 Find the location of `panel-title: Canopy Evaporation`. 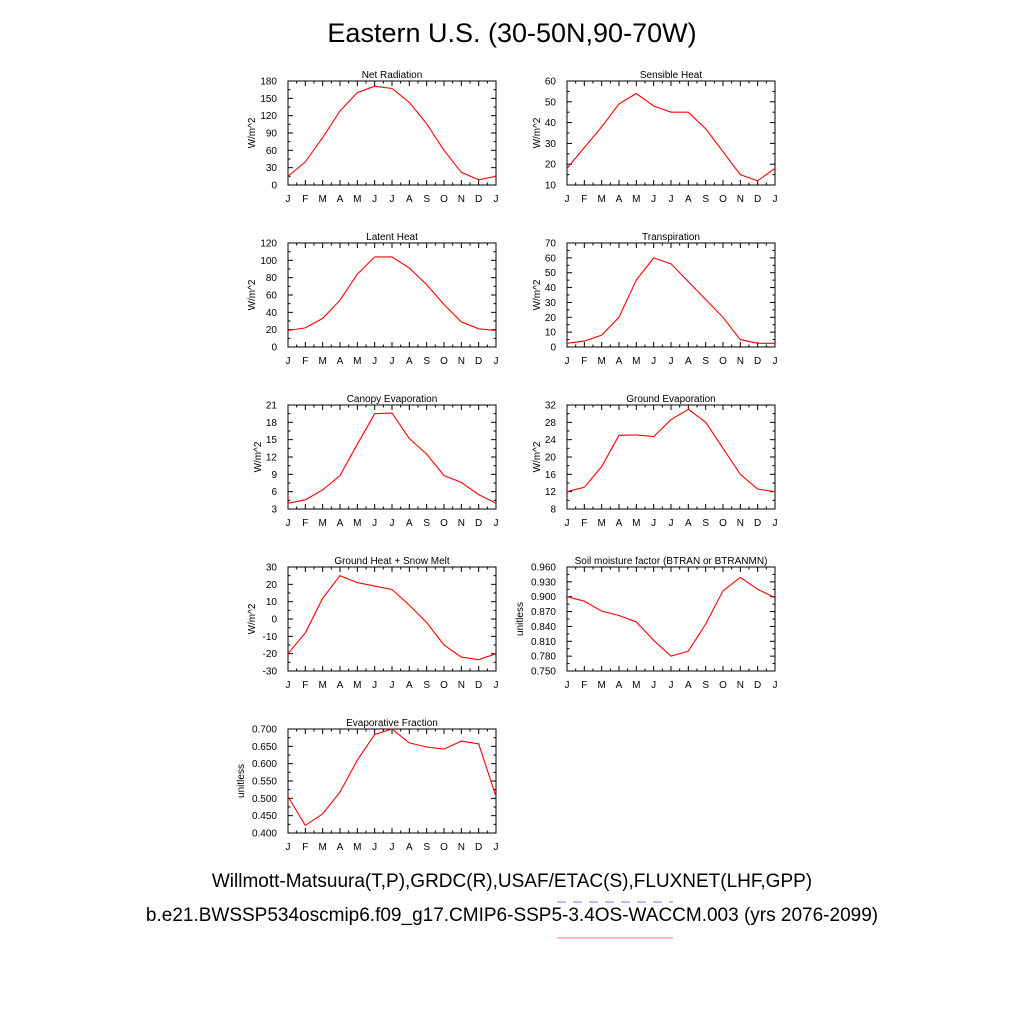

panel-title: Canopy Evaporation is located at coordinates (392, 399).